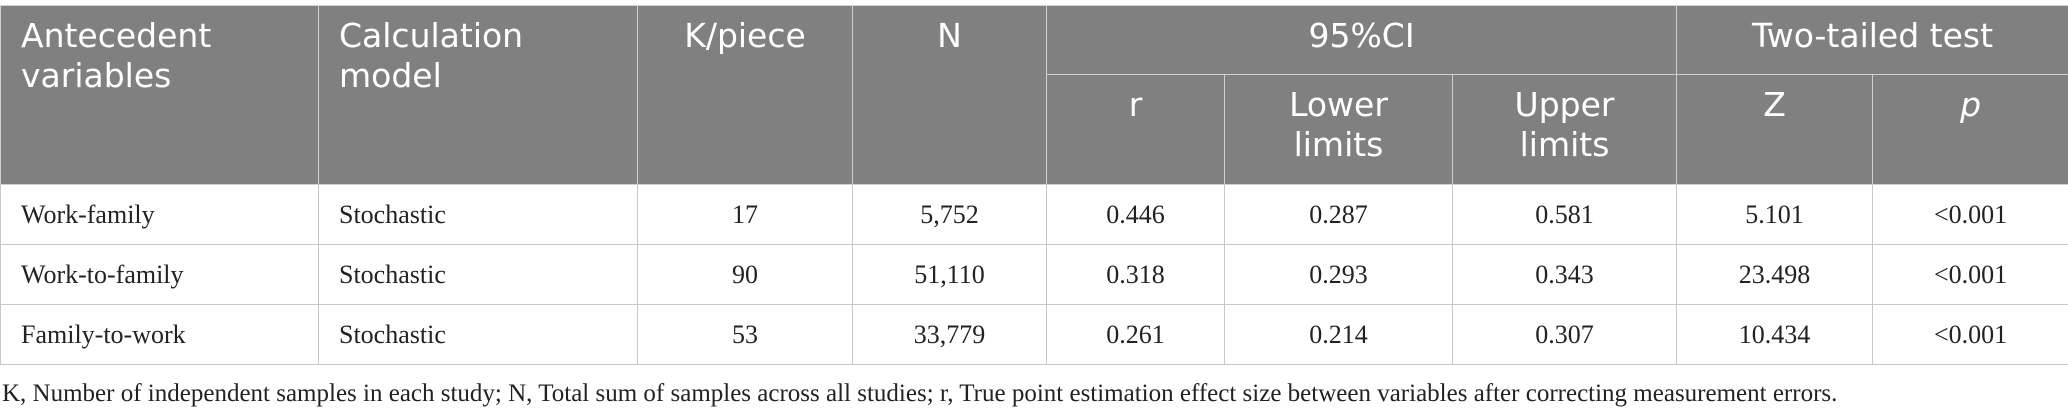 Image resolution: width=2068 pixels, height=419 pixels. Describe the element at coordinates (745, 95) in the screenshot. I see `header-cell: K/piece` at that location.